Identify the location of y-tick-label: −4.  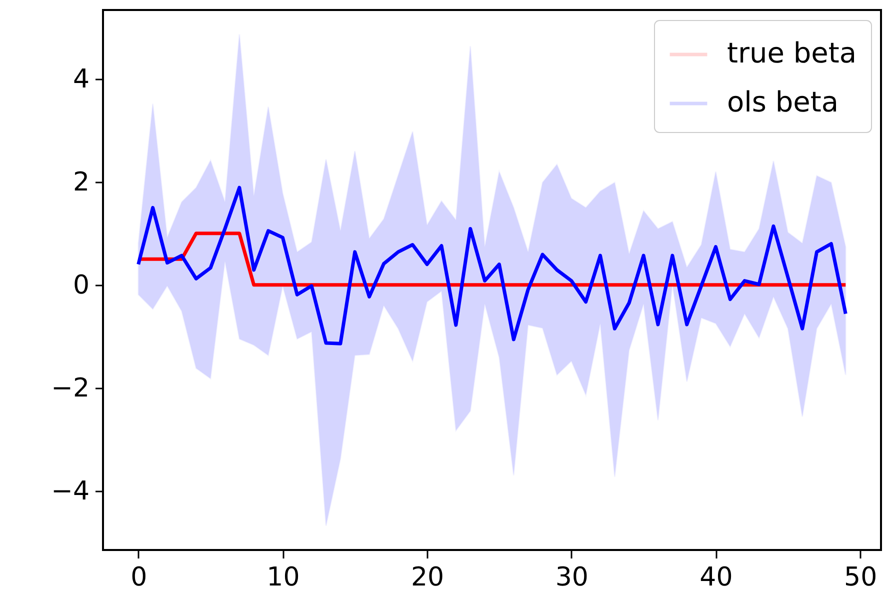
(70, 491).